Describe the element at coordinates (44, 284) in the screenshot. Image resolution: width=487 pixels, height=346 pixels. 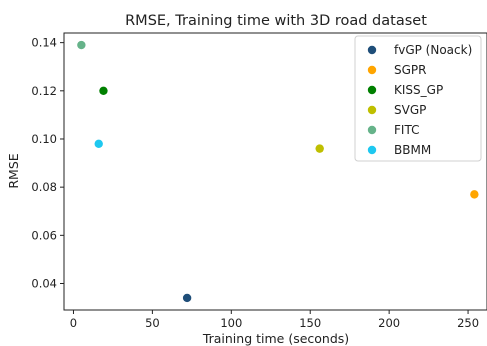
I see `y-tick-label: 0.04` at that location.